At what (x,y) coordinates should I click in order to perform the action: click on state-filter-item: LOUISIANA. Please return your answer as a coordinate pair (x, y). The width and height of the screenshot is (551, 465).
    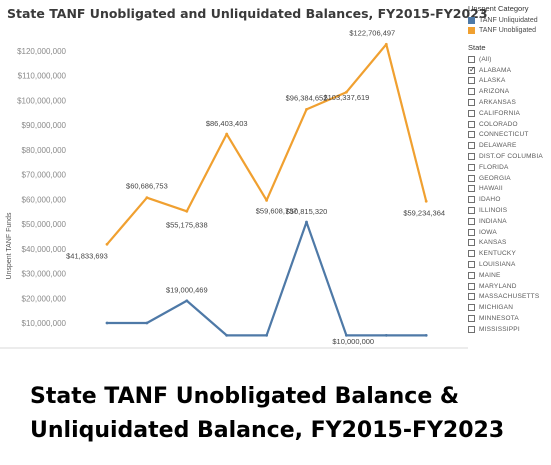
    Looking at the image, I should click on (509, 264).